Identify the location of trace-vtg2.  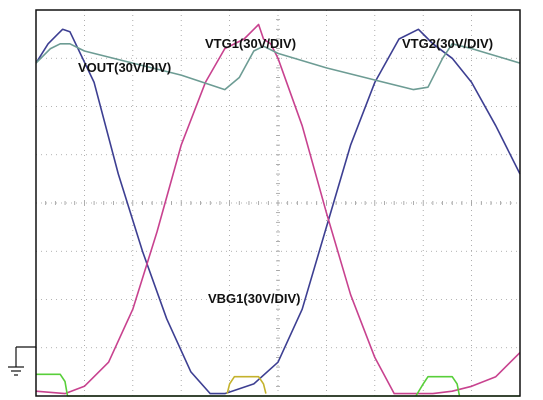
(278, 66).